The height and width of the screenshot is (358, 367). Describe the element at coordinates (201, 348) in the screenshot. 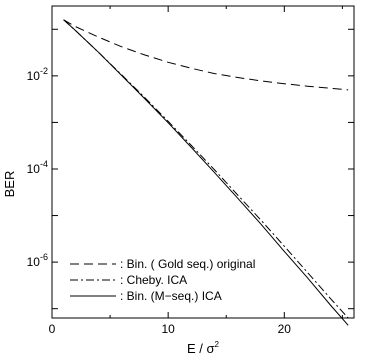

I see `x-axis-label-text: E / σ` at that location.